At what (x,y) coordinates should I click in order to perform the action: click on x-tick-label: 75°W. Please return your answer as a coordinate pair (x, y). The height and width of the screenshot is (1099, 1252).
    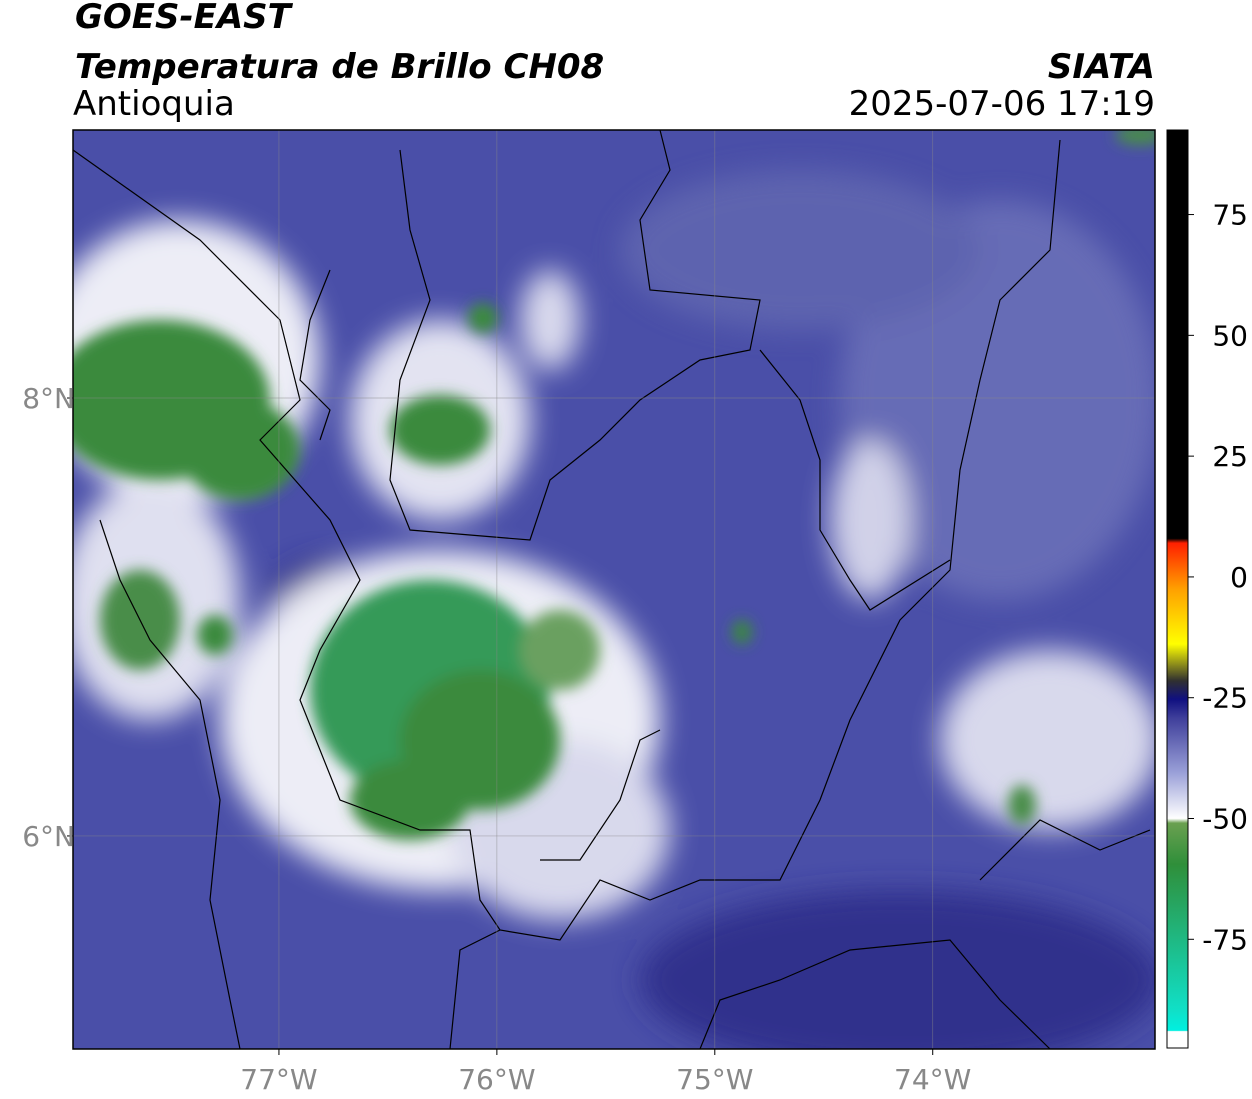
    Looking at the image, I should click on (714, 1079).